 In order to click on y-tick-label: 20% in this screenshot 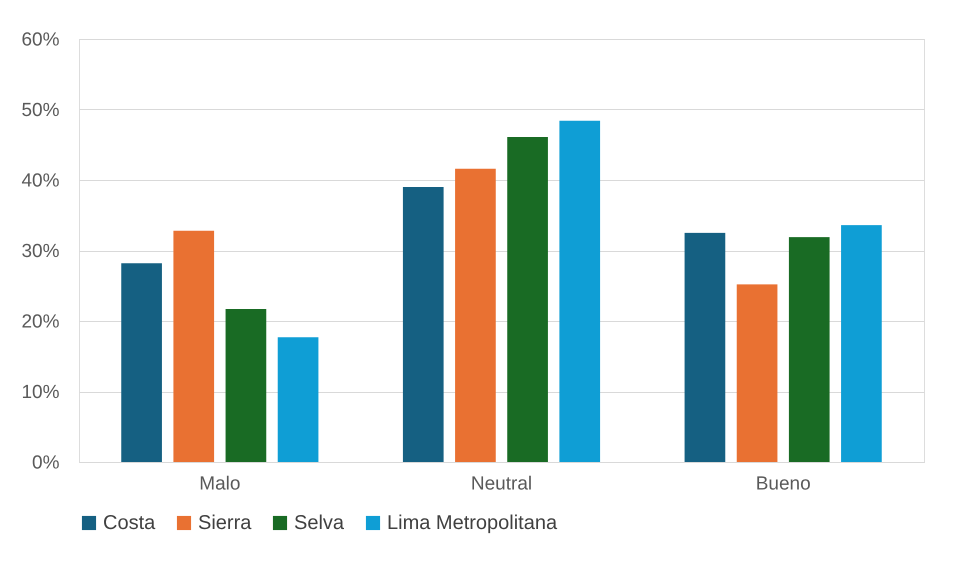, I will do `click(40, 322)`.